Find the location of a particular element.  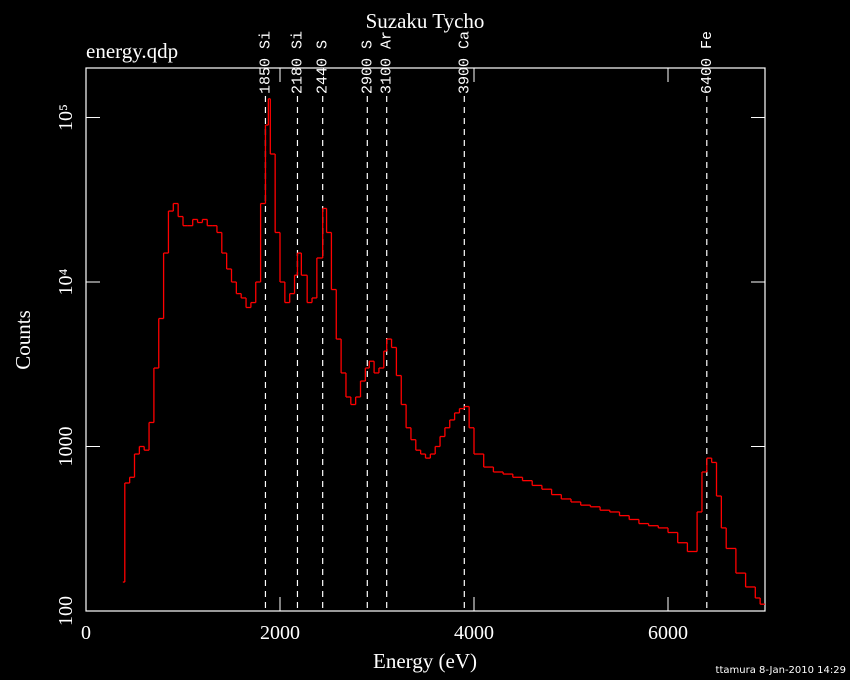

x-axis-label: Energy (eV) is located at coordinates (425, 661).